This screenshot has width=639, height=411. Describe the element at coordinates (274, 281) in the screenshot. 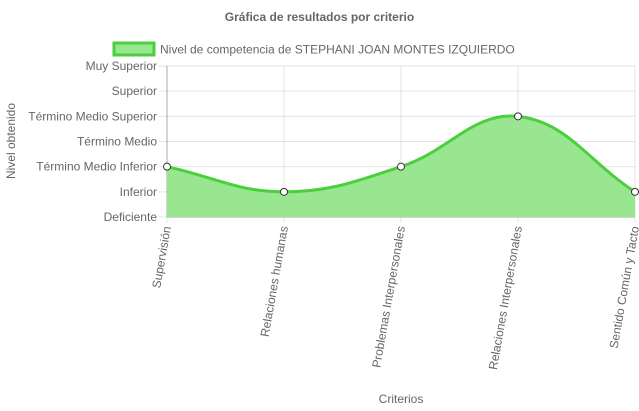

I see `x-tick-label: Relaciones humanas` at that location.